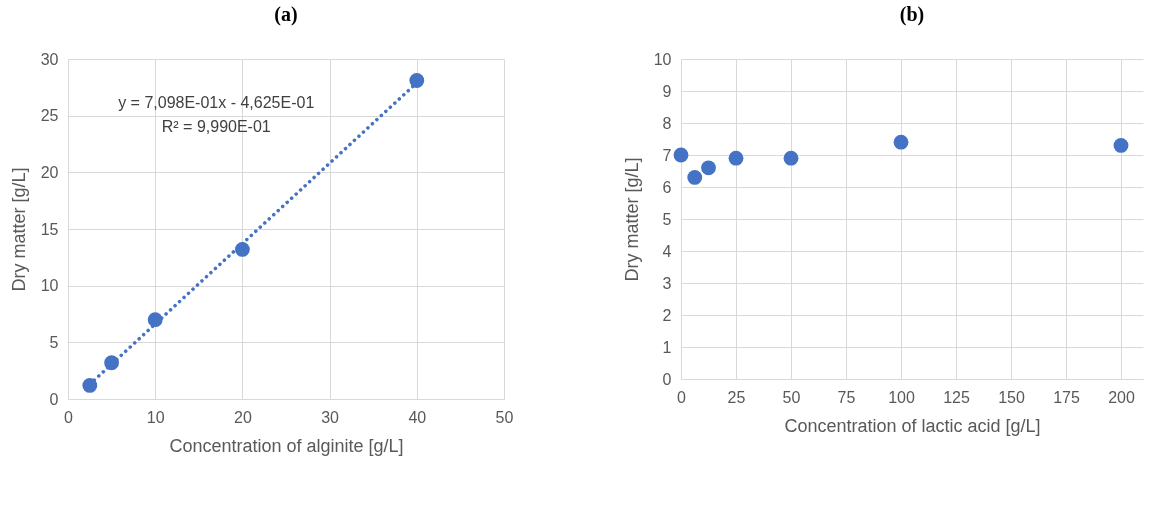 The image size is (1168, 510). What do you see at coordinates (736, 397) in the screenshot?
I see `x-tick-label: 25` at bounding box center [736, 397].